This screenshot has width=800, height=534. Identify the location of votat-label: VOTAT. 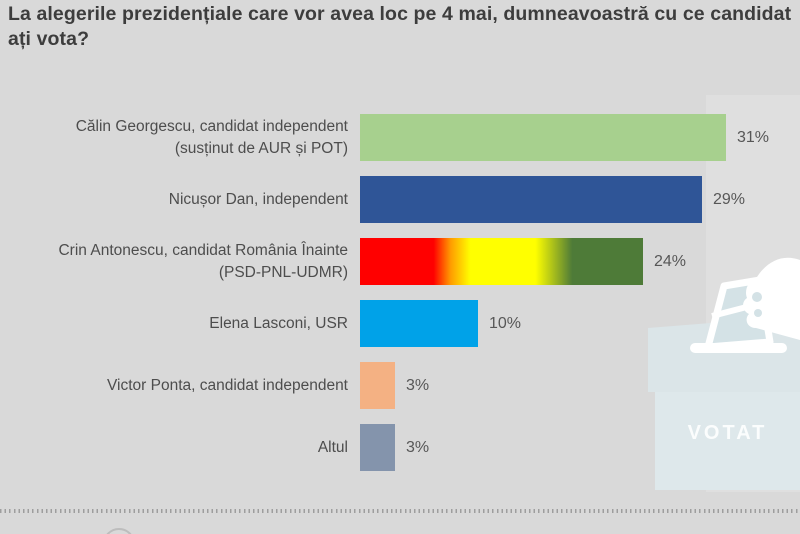
(727, 433).